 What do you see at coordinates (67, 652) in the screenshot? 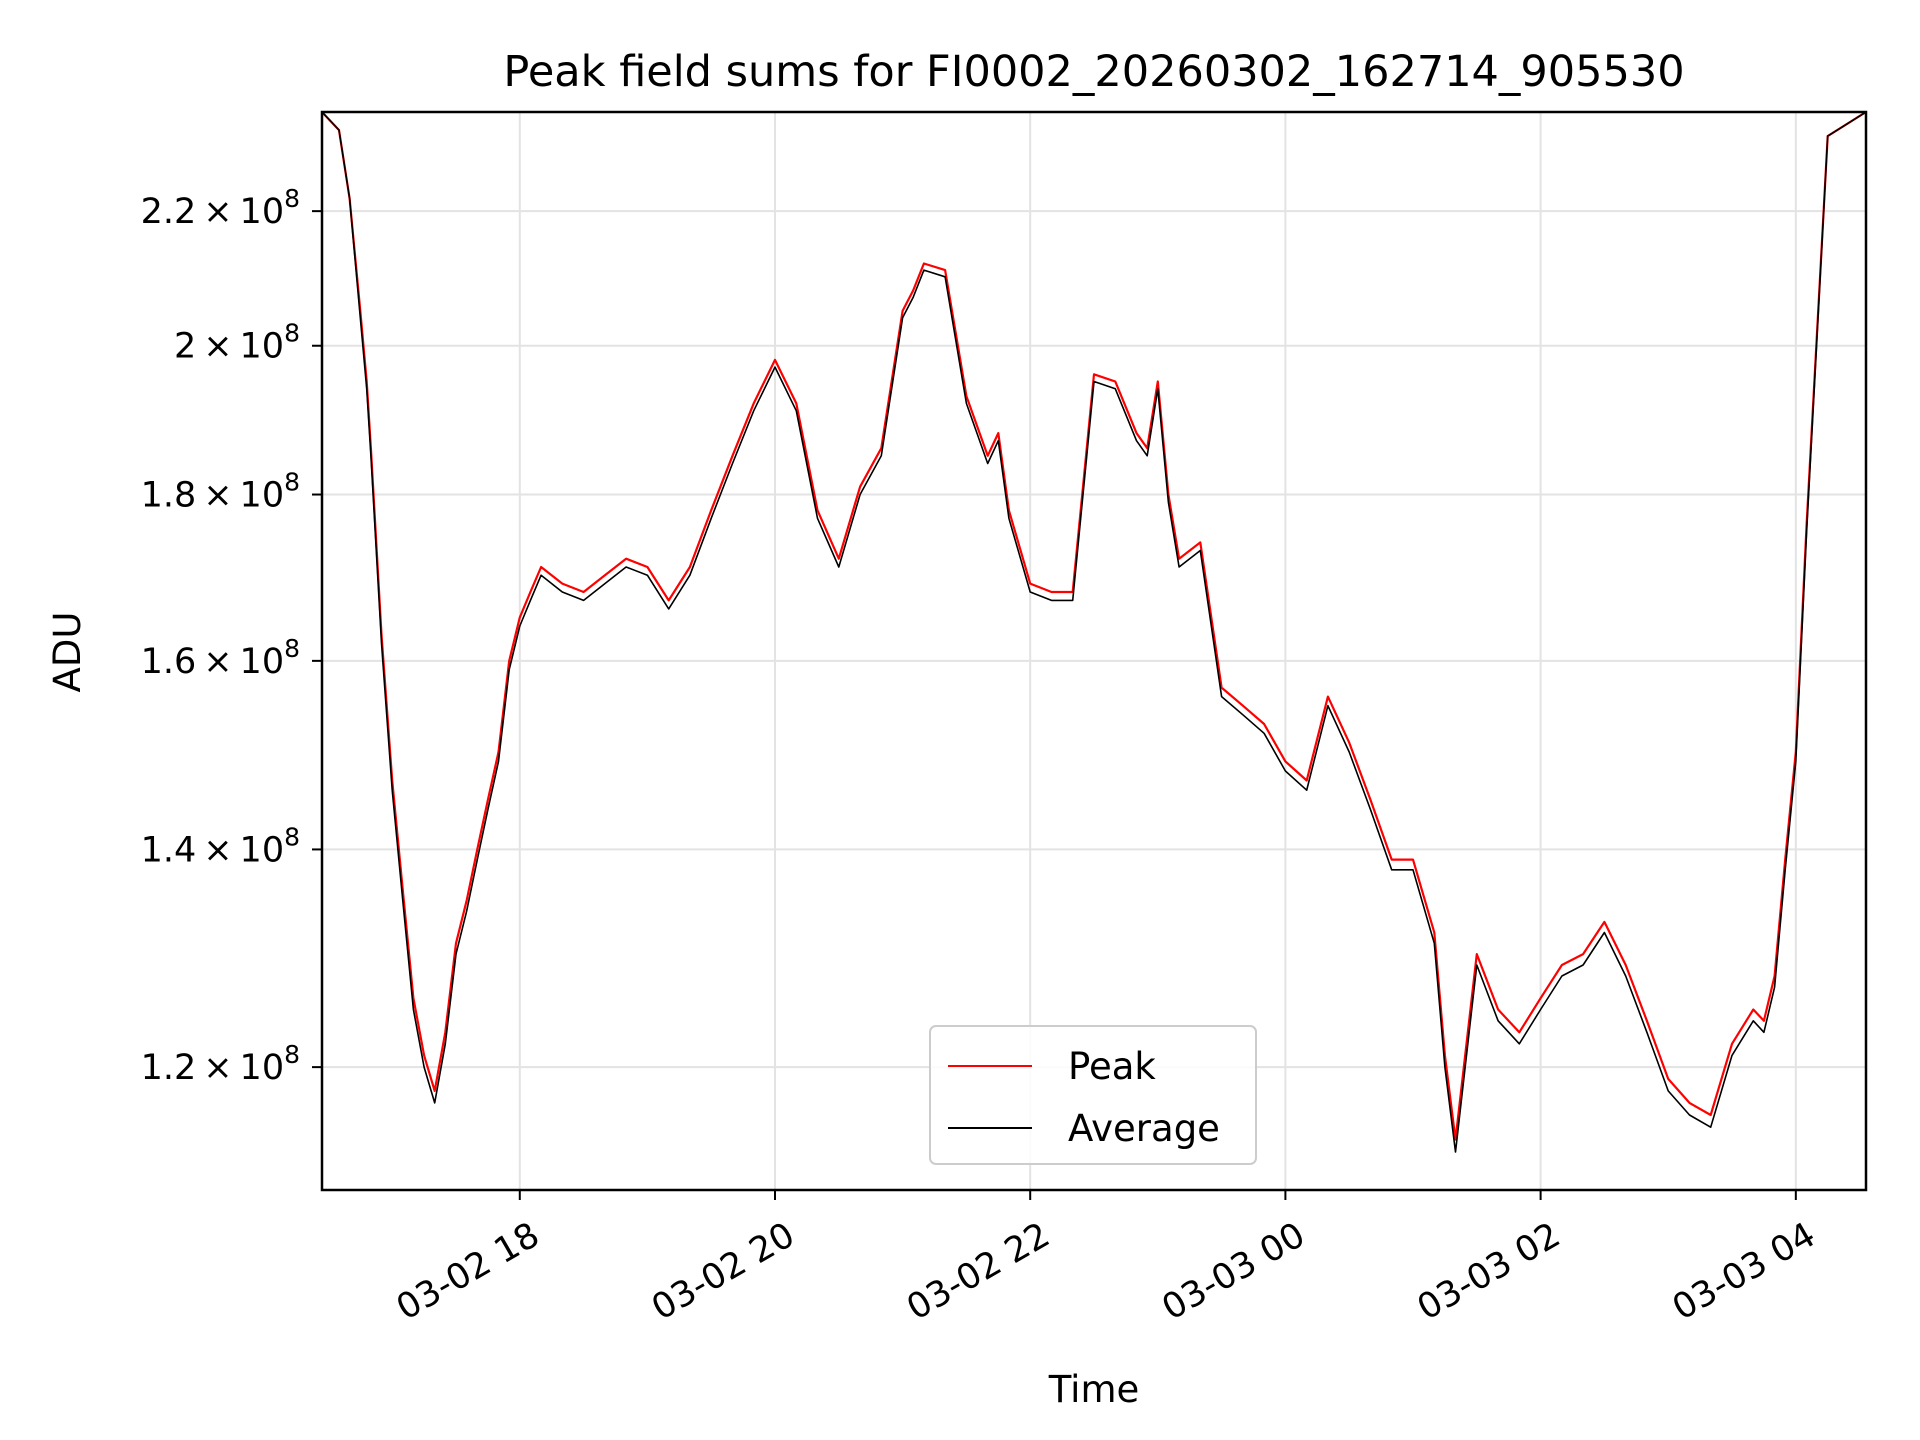
I see `y-axis-label: ADU` at bounding box center [67, 652].